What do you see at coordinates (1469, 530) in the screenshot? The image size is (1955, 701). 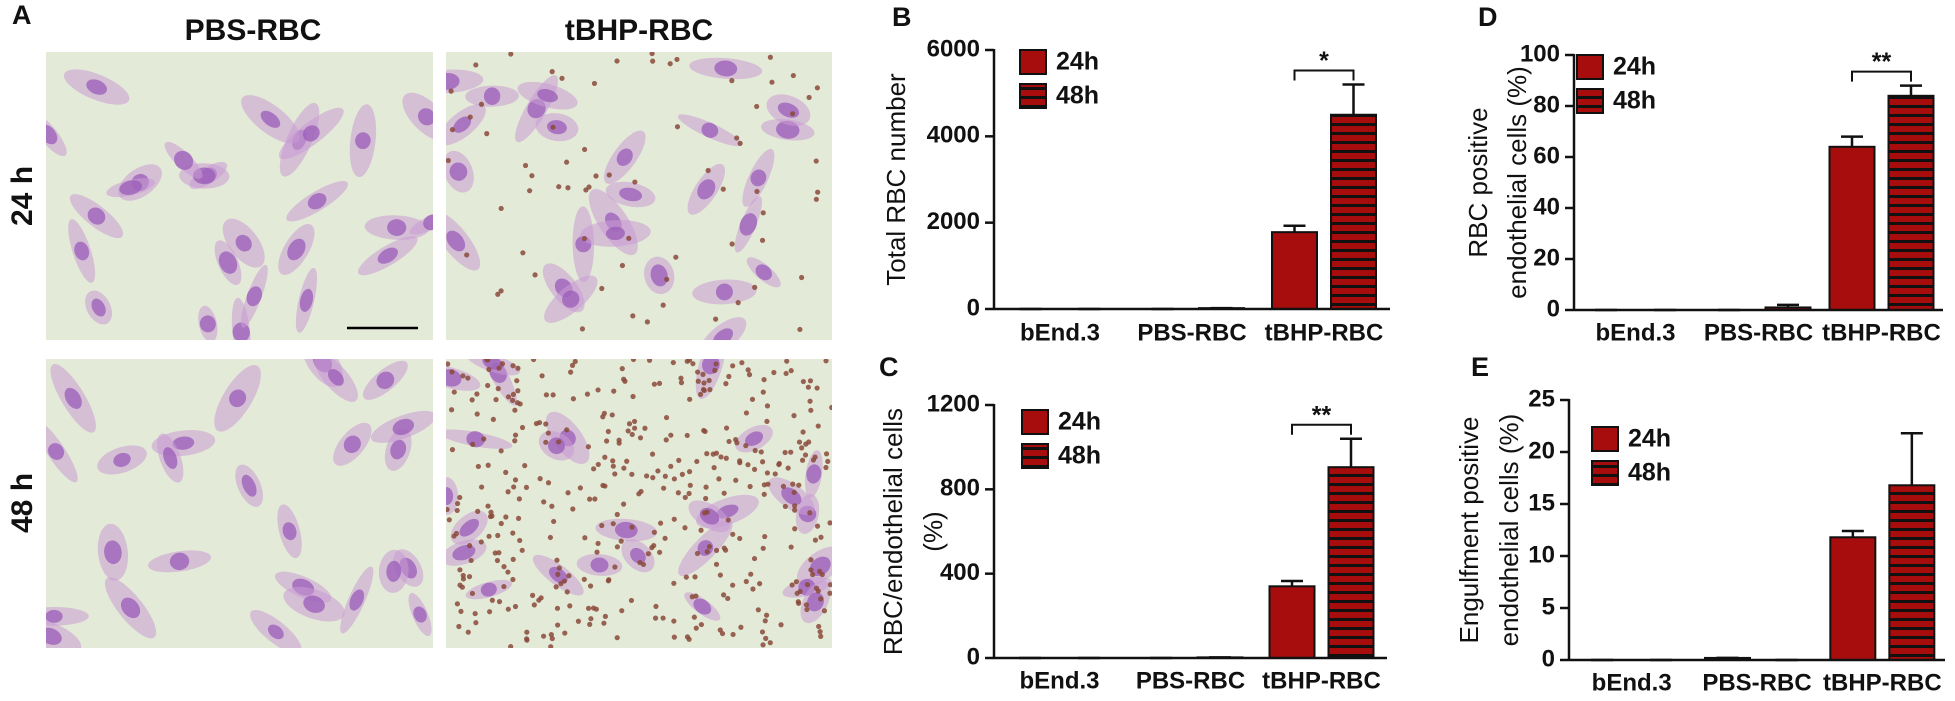 I see `y-axis-title: Engulfment positive` at bounding box center [1469, 530].